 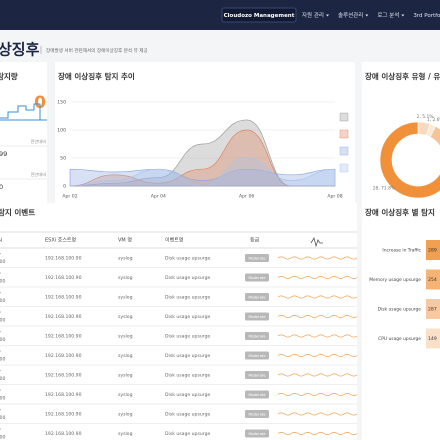 I want to click on nav-bar, so click(x=220, y=15).